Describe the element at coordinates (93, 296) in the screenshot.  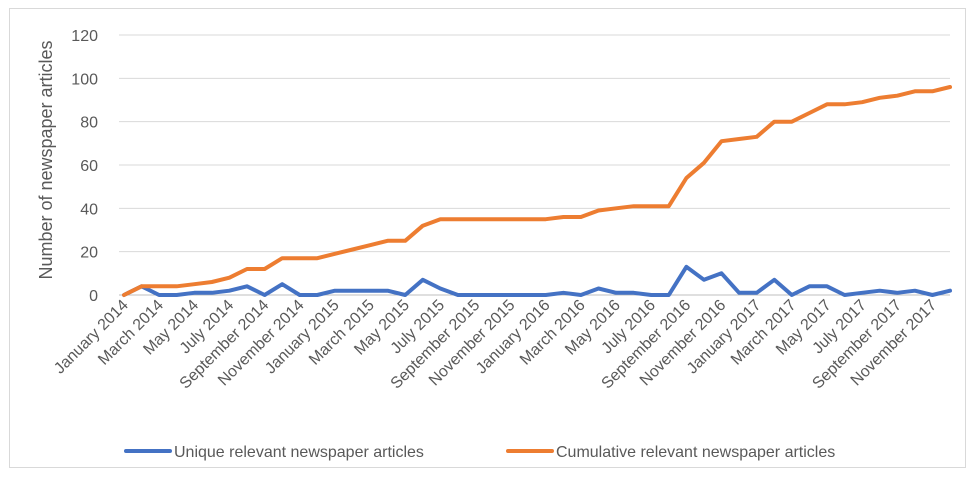
I see `y-tick-label: 0` at that location.